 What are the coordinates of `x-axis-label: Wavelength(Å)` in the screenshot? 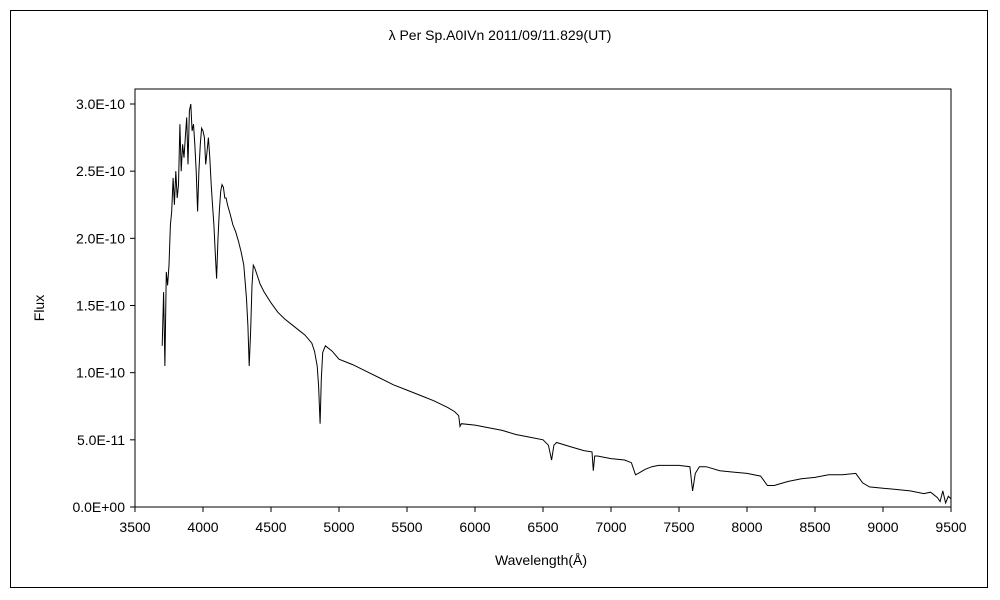 It's located at (541, 560).